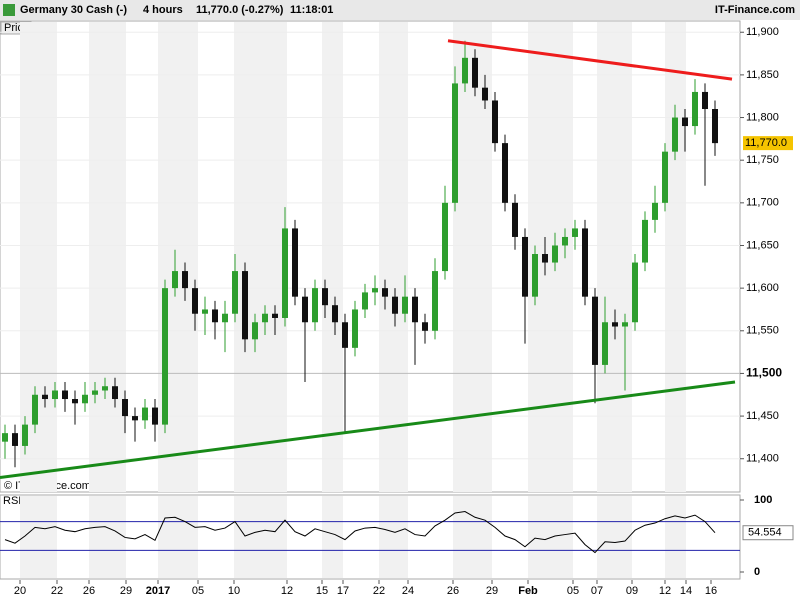  What do you see at coordinates (287, 591) in the screenshot?
I see `x-tick-label: 12` at bounding box center [287, 591].